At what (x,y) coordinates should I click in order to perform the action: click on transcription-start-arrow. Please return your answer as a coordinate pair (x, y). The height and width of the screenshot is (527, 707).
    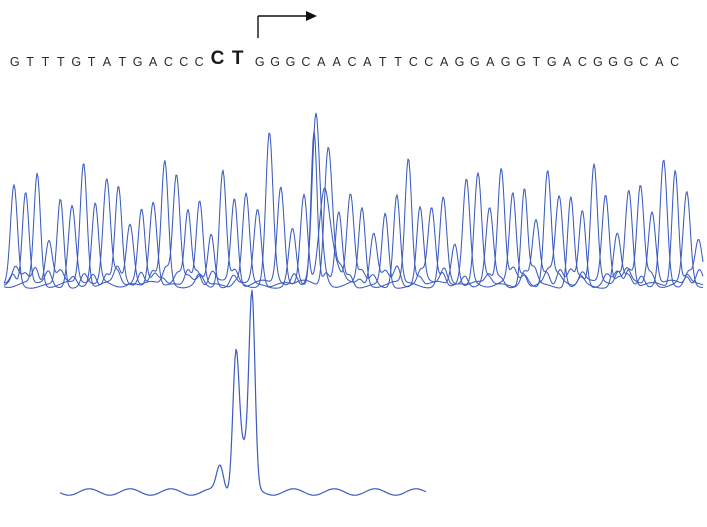
    Looking at the image, I should click on (287, 24).